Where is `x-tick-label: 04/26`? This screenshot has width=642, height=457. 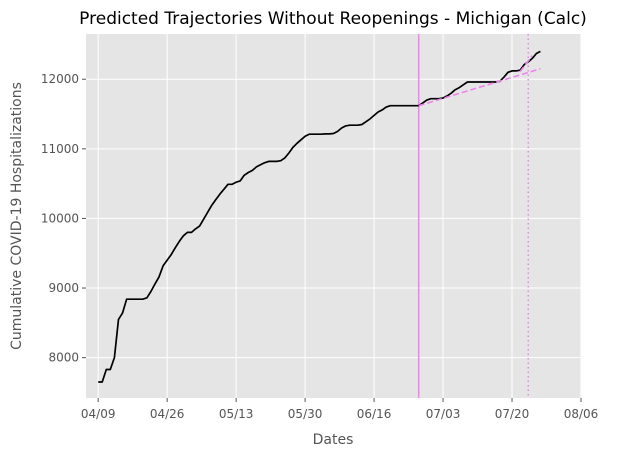
x-tick-label: 04/26 is located at coordinates (167, 414).